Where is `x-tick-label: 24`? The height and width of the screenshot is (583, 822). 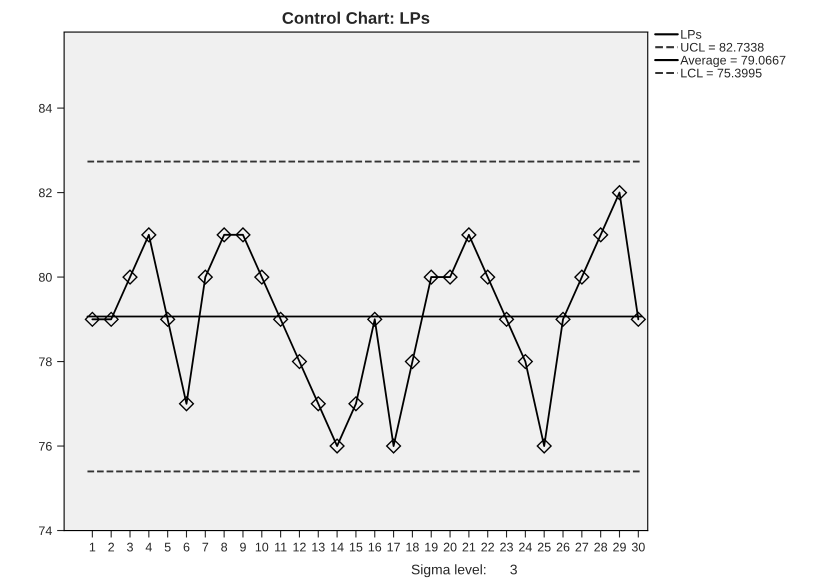
x-tick-label: 24 is located at coordinates (525, 547).